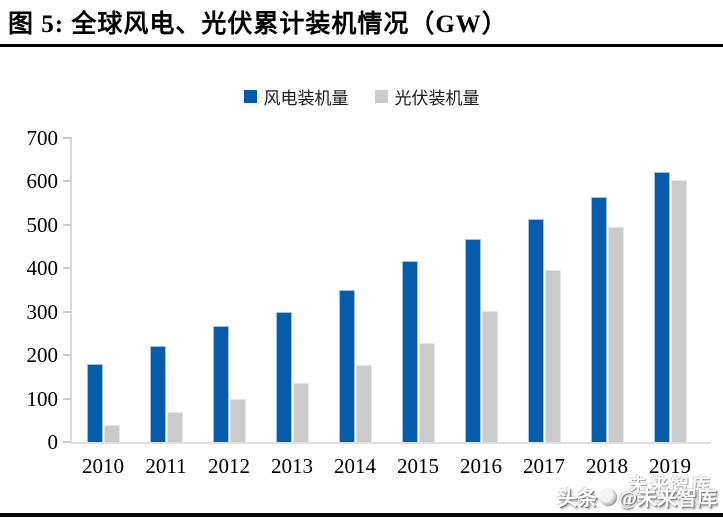 This screenshot has width=723, height=521. What do you see at coordinates (427, 392) in the screenshot?
I see `bar-pv-2015` at bounding box center [427, 392].